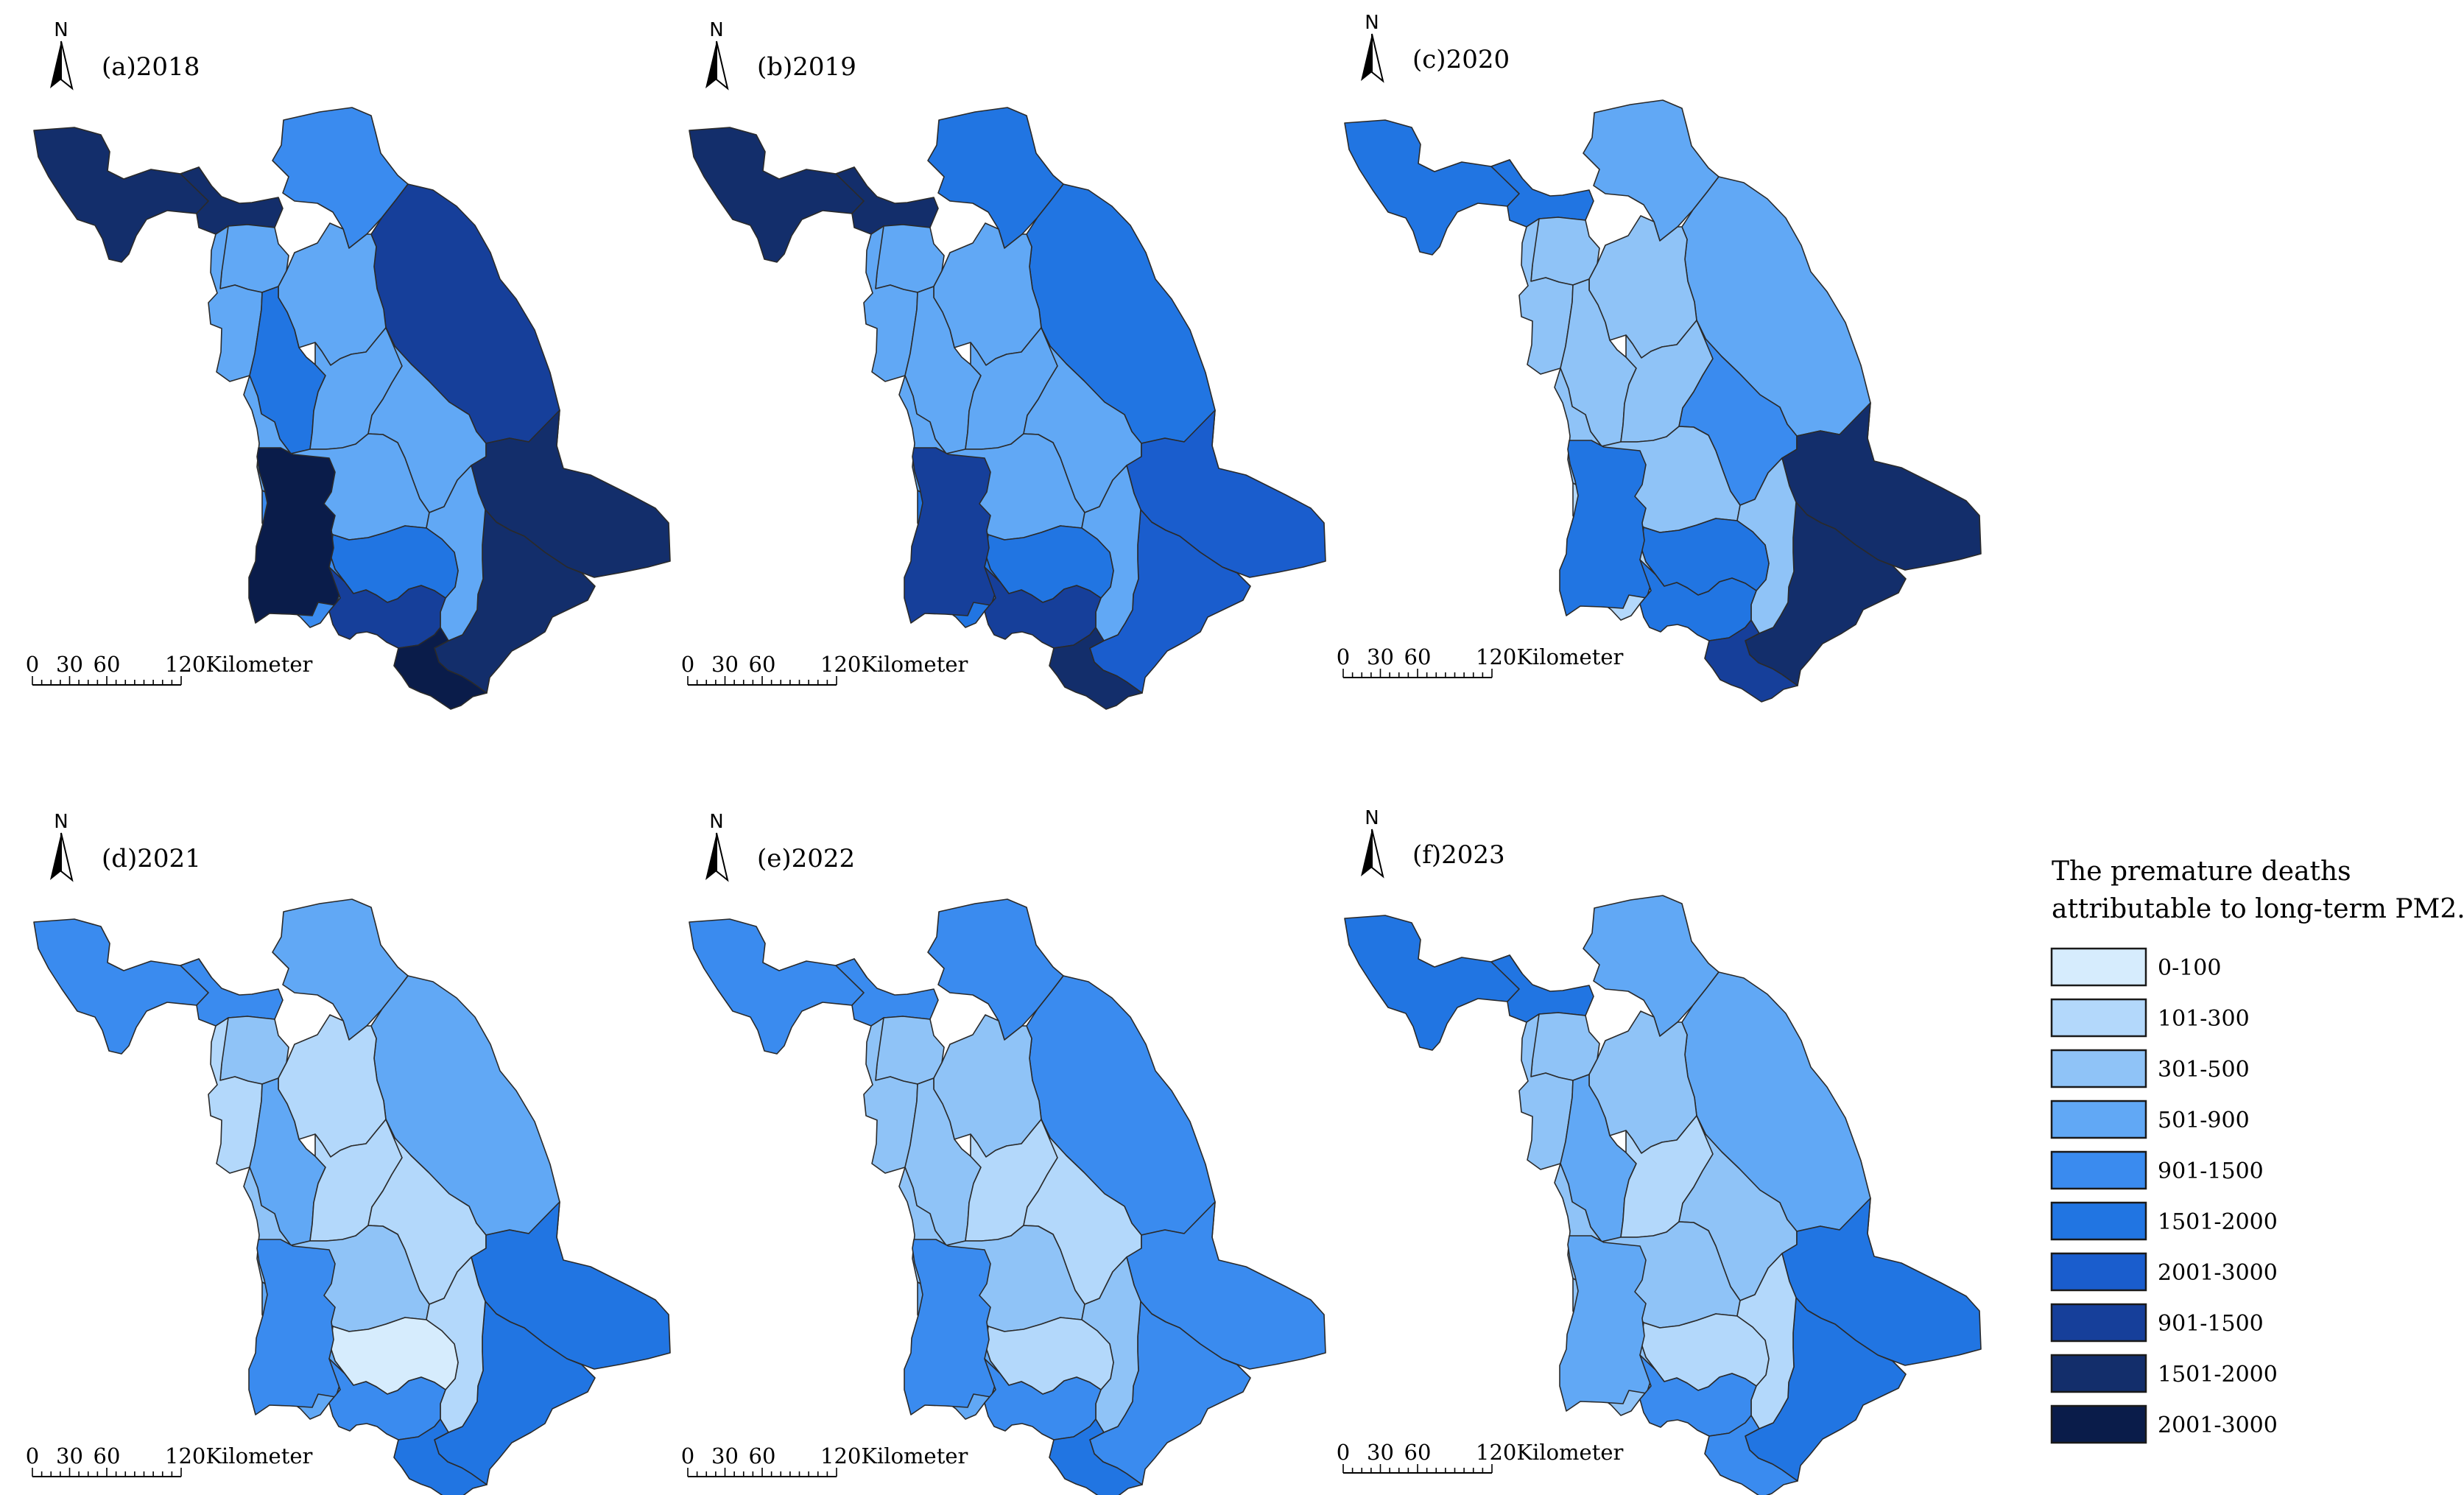 The height and width of the screenshot is (1495, 2464). I want to click on legend-item: 101-300, so click(2150, 1018).